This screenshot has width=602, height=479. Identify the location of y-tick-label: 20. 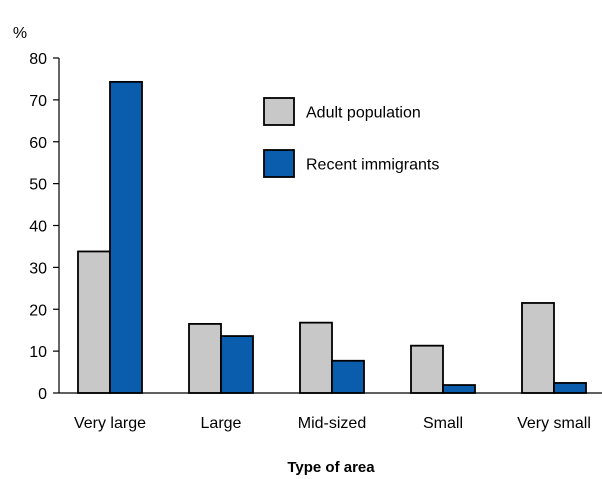
(38, 310).